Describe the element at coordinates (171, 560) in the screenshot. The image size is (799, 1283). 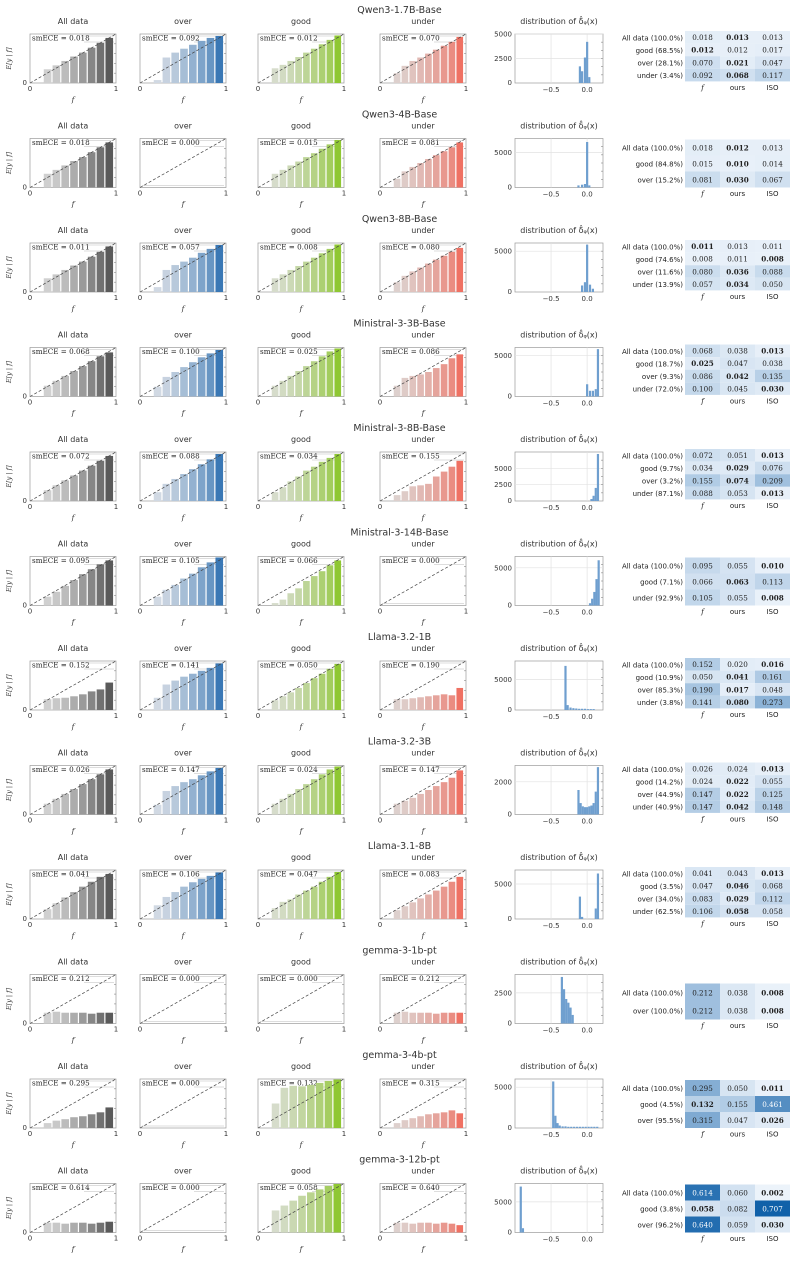
I see `smece-label: smECE = 0.105` at that location.